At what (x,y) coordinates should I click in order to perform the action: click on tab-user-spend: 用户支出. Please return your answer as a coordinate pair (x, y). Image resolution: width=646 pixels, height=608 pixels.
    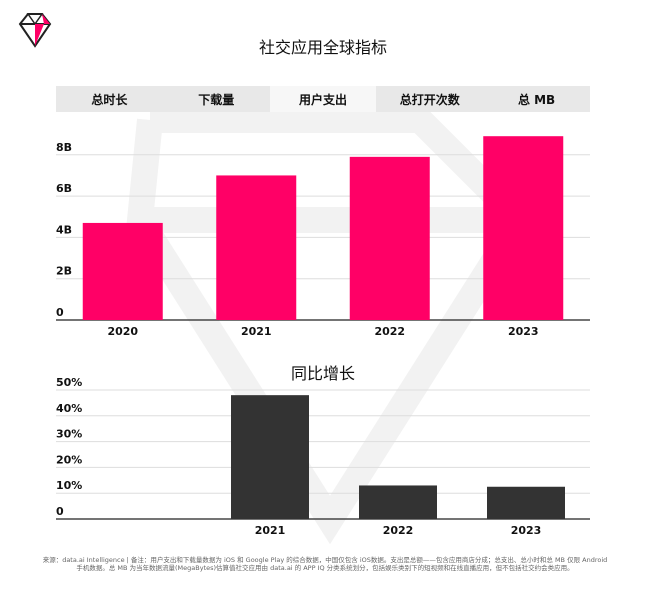
    Looking at the image, I should click on (323, 99).